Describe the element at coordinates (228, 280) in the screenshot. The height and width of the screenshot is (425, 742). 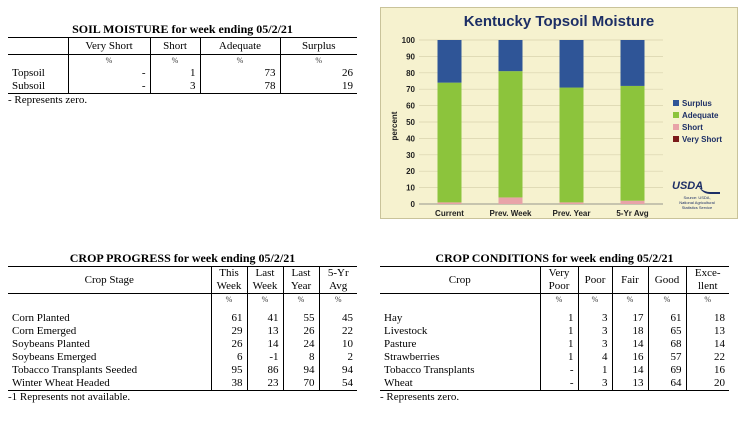
I see `col-this-week: This Week` at that location.